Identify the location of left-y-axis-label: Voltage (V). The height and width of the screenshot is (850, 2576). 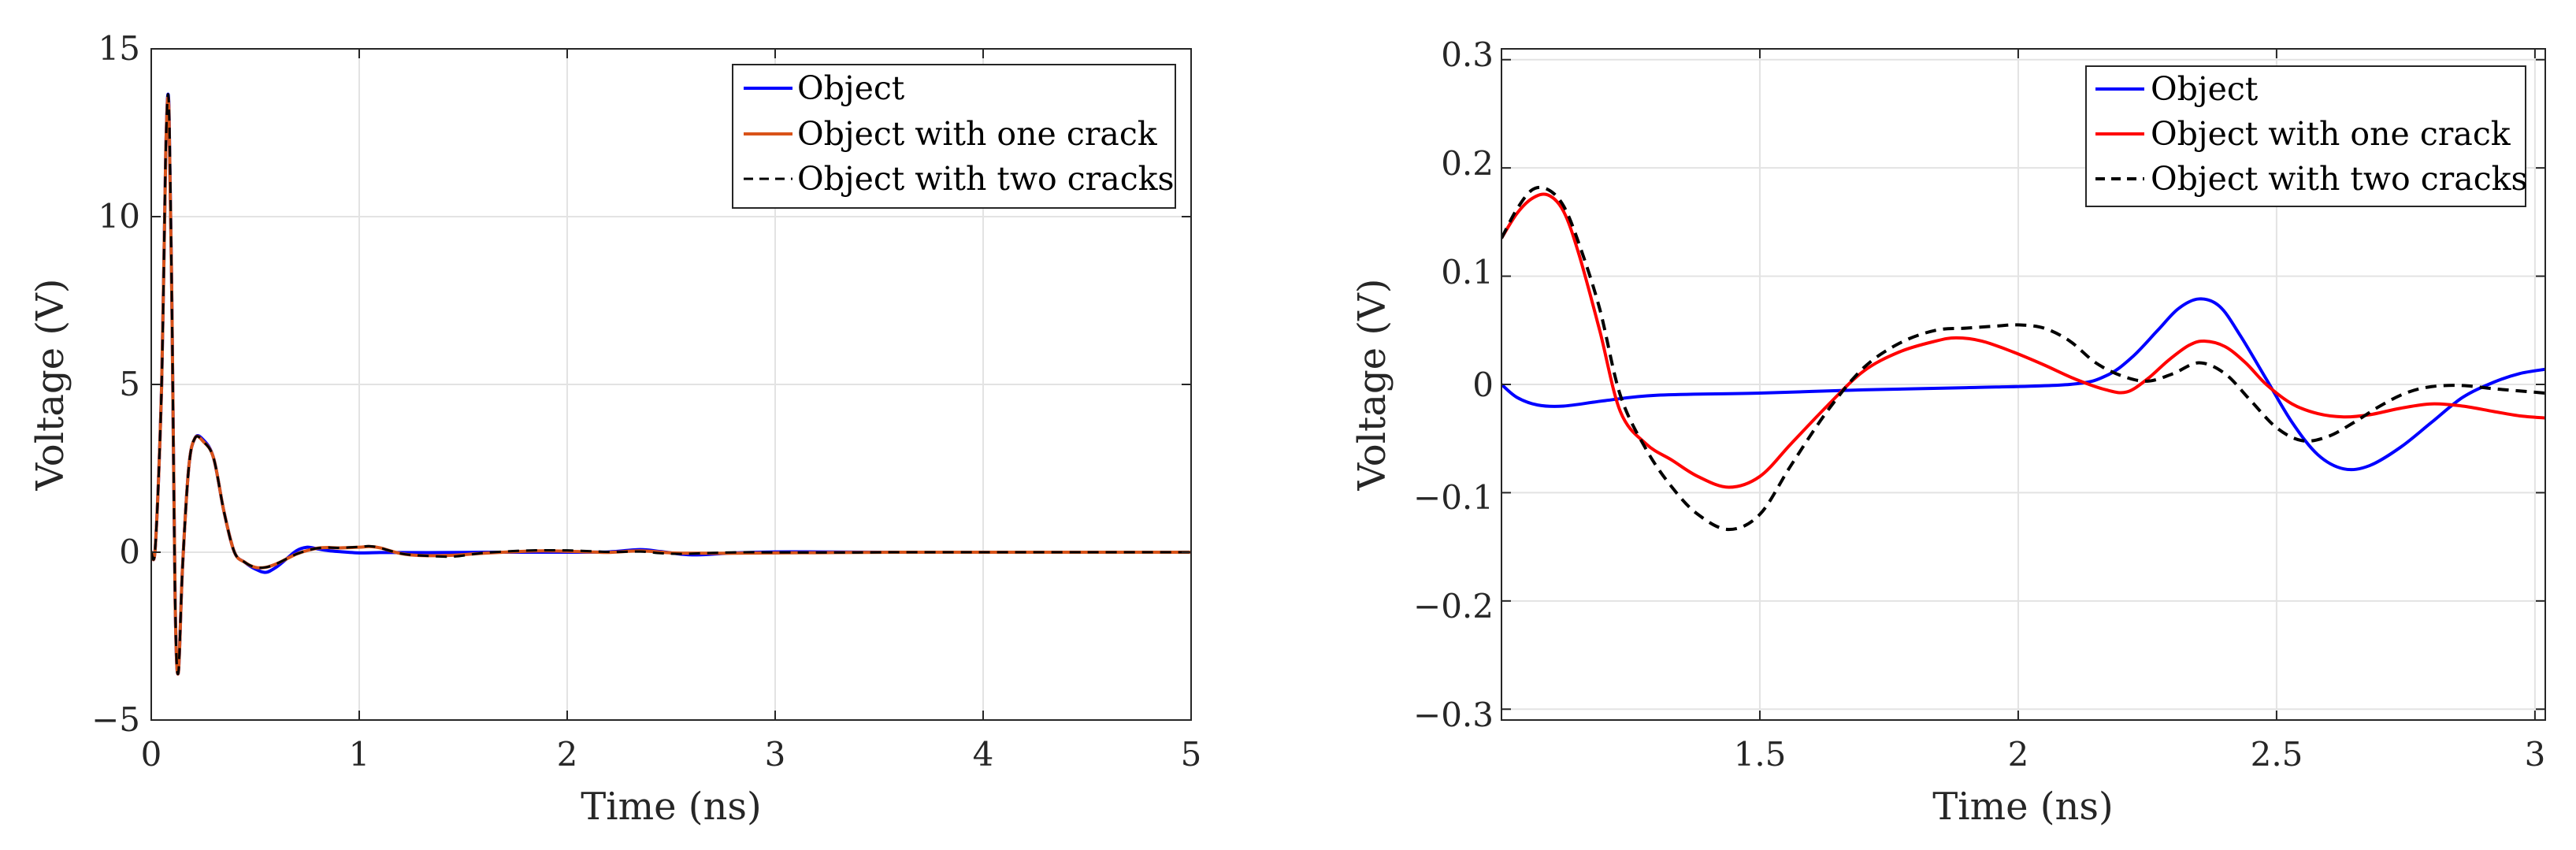
(50, 385).